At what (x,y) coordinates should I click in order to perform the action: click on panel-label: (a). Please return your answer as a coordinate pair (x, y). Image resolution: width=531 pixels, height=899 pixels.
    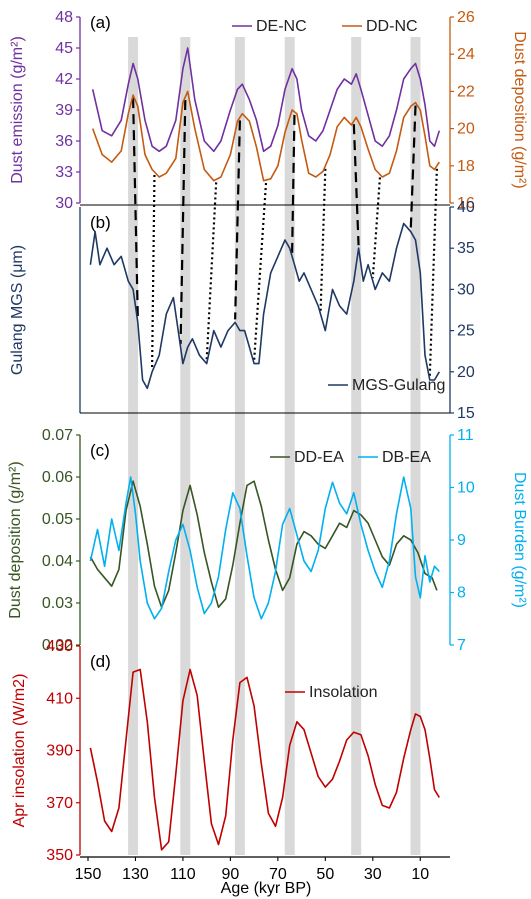
    Looking at the image, I should click on (100, 22).